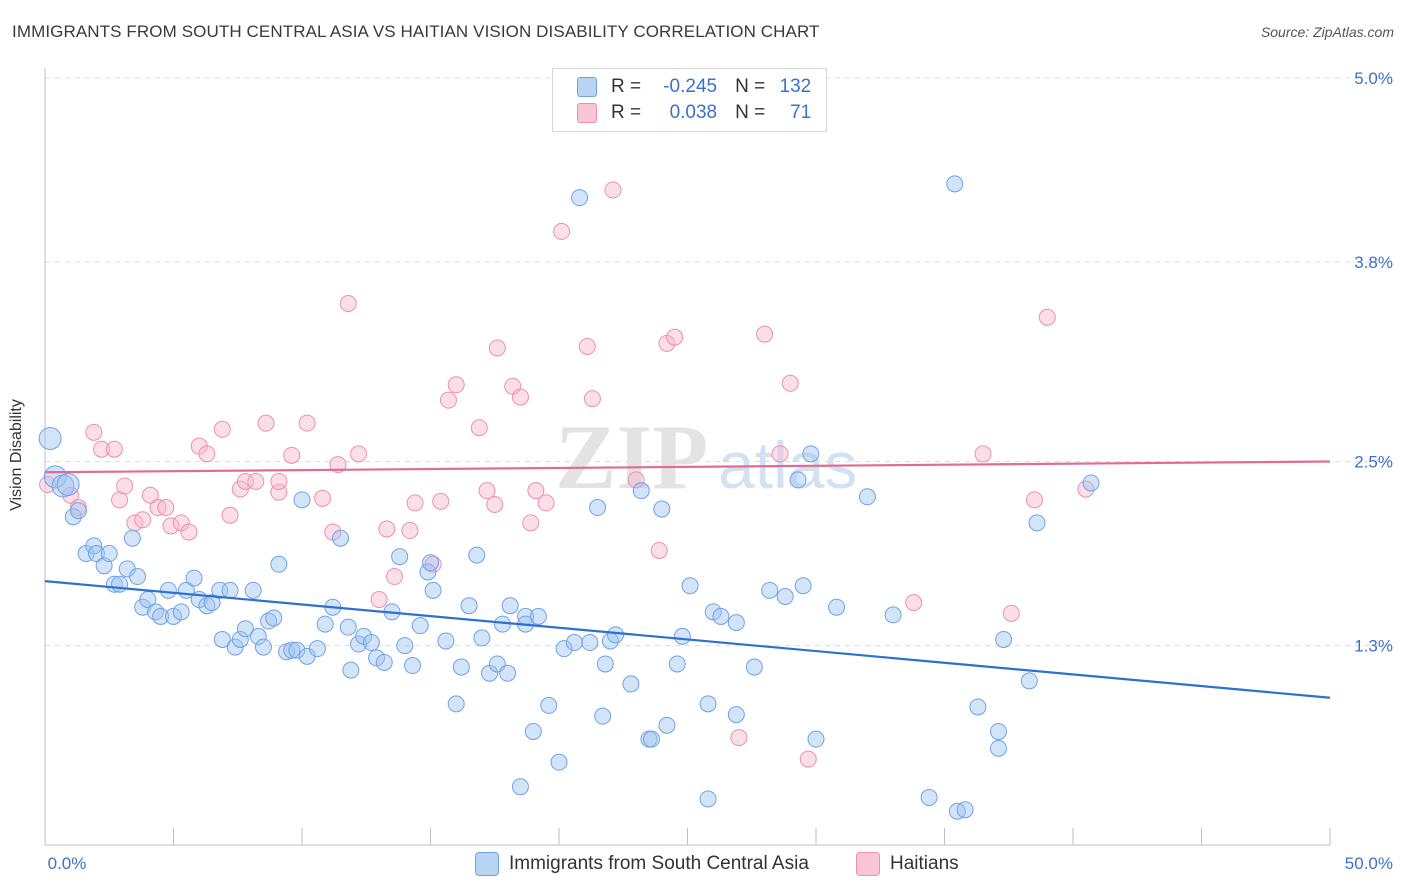 Image resolution: width=1406 pixels, height=892 pixels. What do you see at coordinates (694, 113) in the screenshot?
I see `legend-row-haitians: R = 0.038 N = 71` at bounding box center [694, 113].